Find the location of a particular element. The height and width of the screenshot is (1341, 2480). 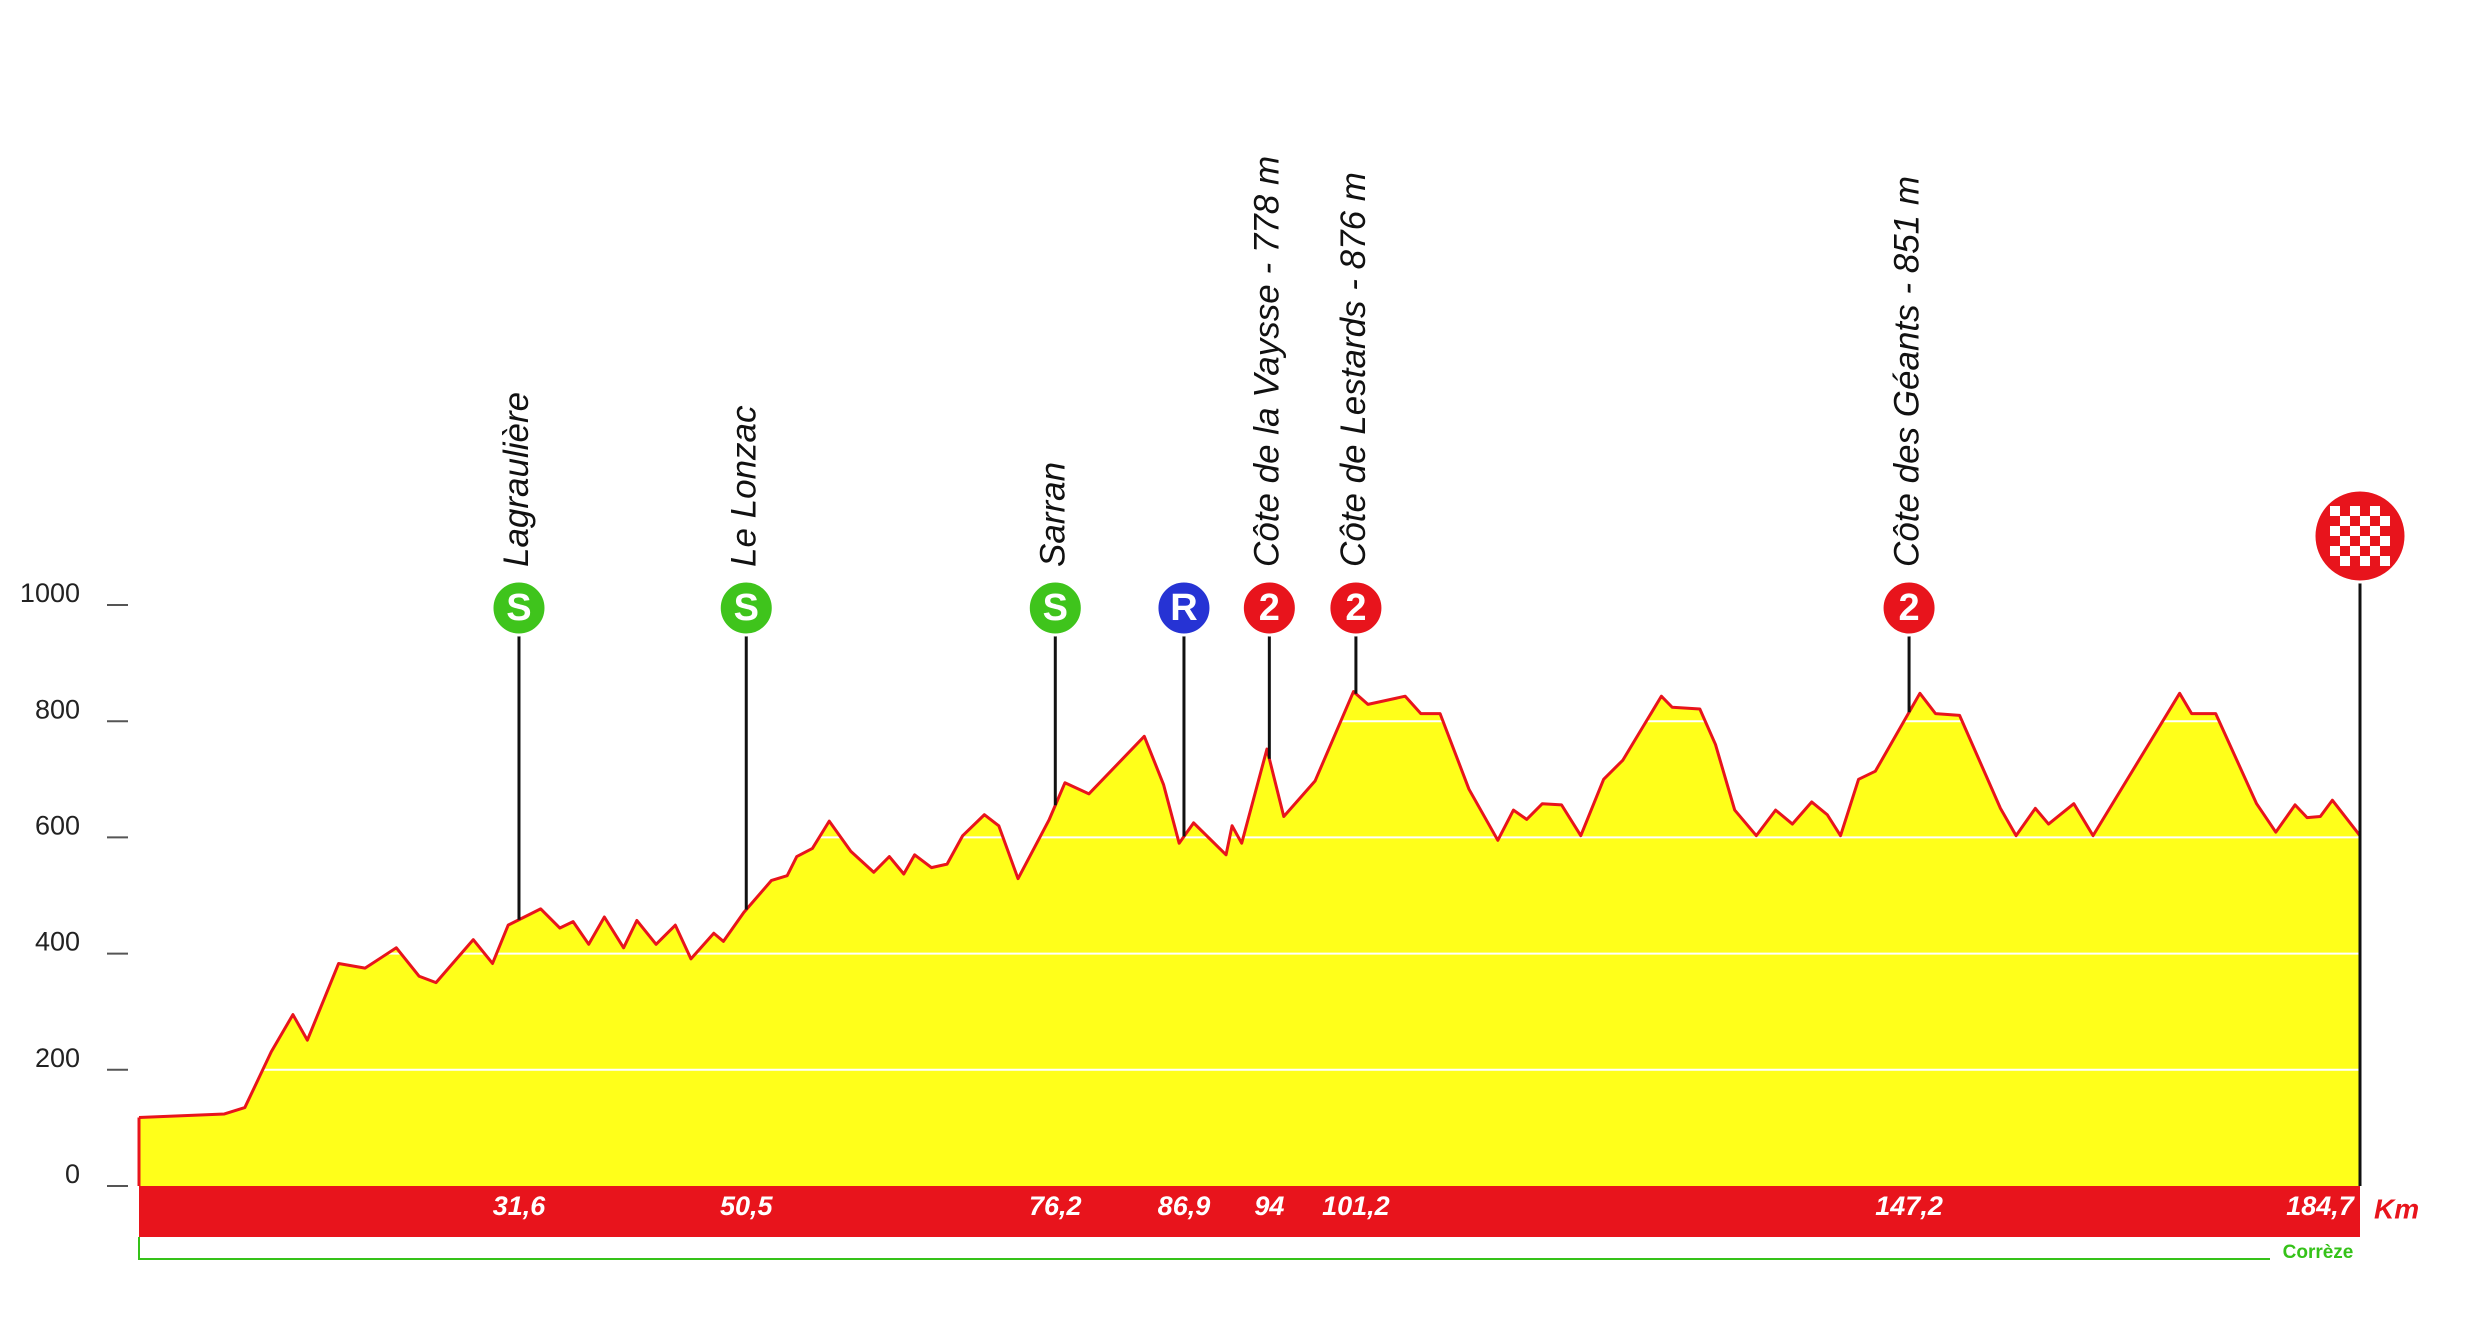

y-tick-label: 200 is located at coordinates (57, 1058).